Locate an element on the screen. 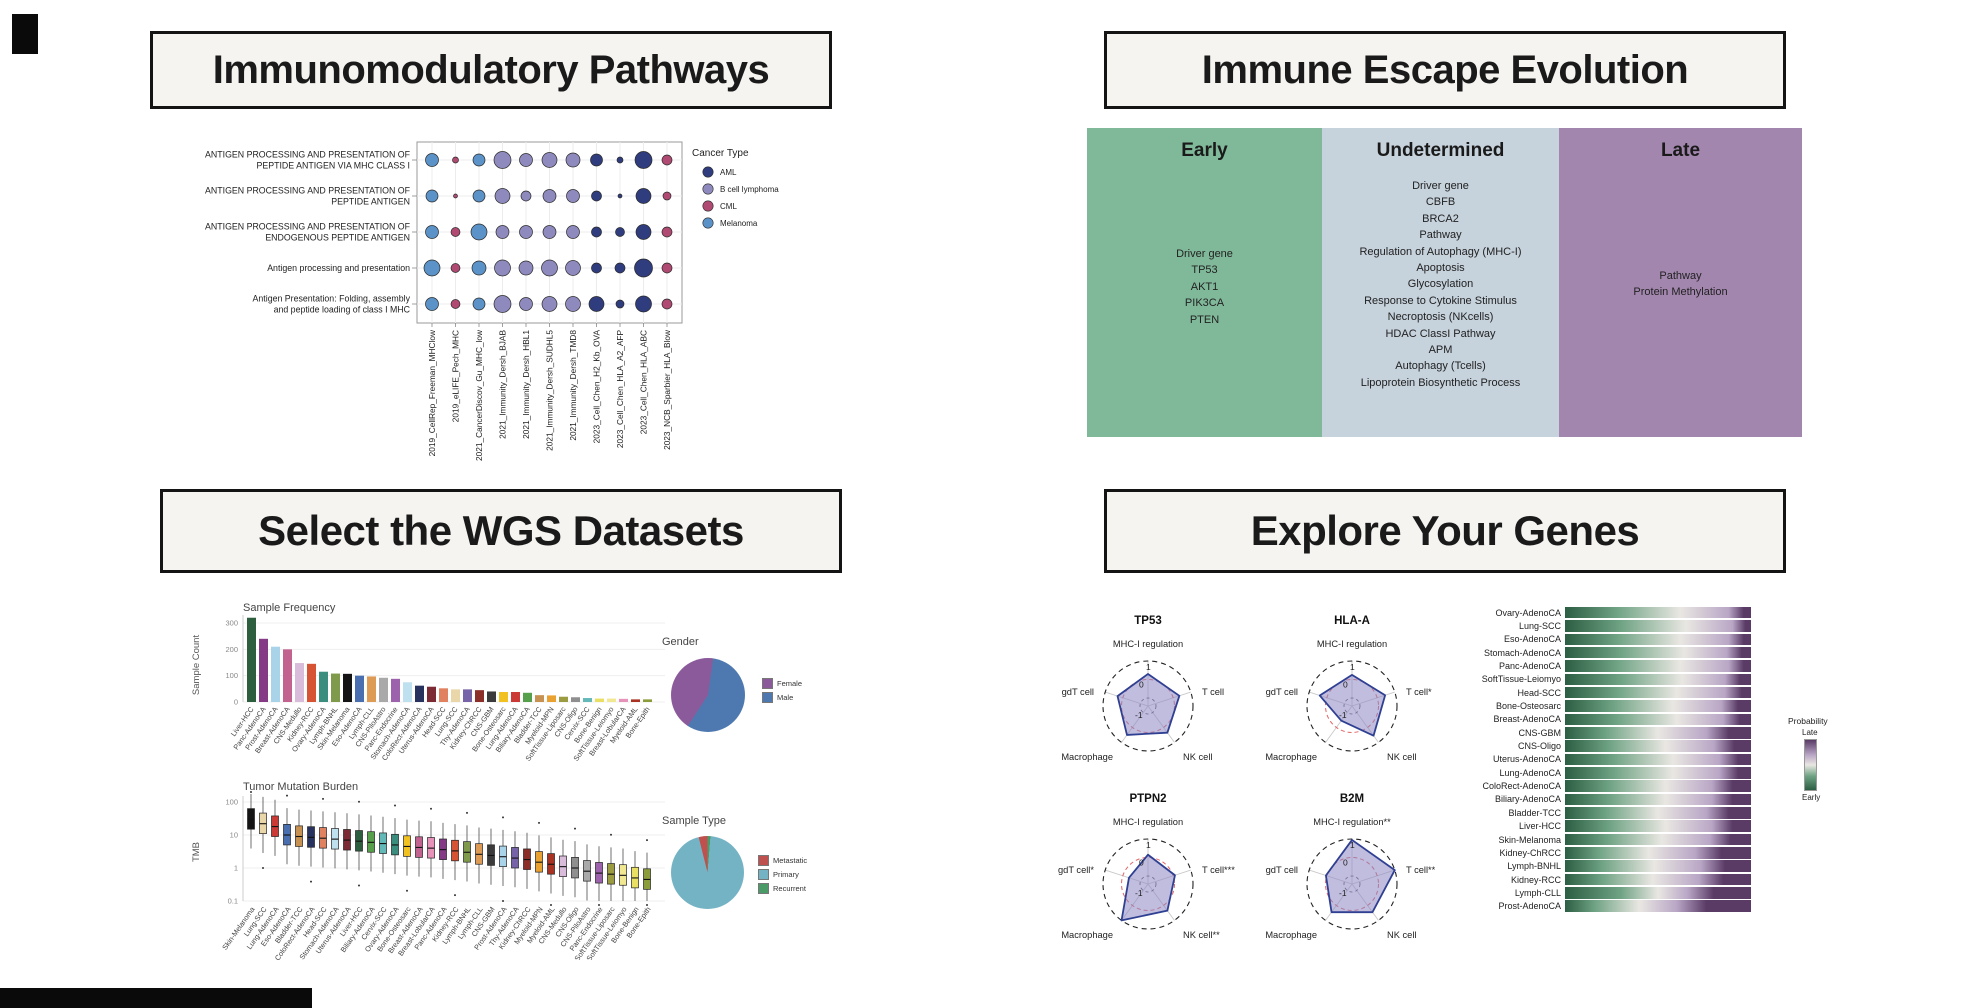 The width and height of the screenshot is (1976, 1008). stacked-row-label: Bone-Osteosarc is located at coordinates (1528, 706).